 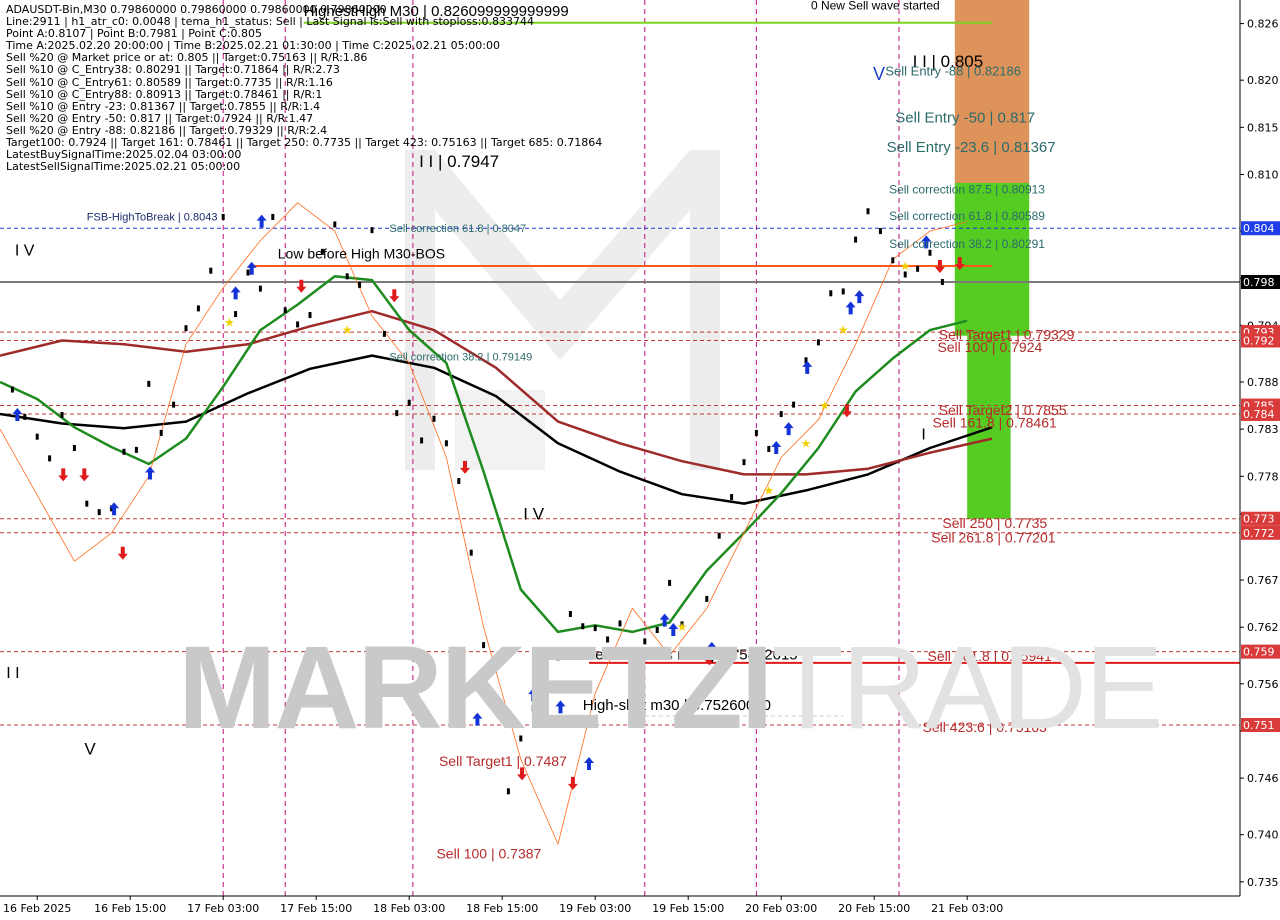 What do you see at coordinates (595, 908) in the screenshot?
I see `x-tick-label: 19 Feb 03:00` at bounding box center [595, 908].